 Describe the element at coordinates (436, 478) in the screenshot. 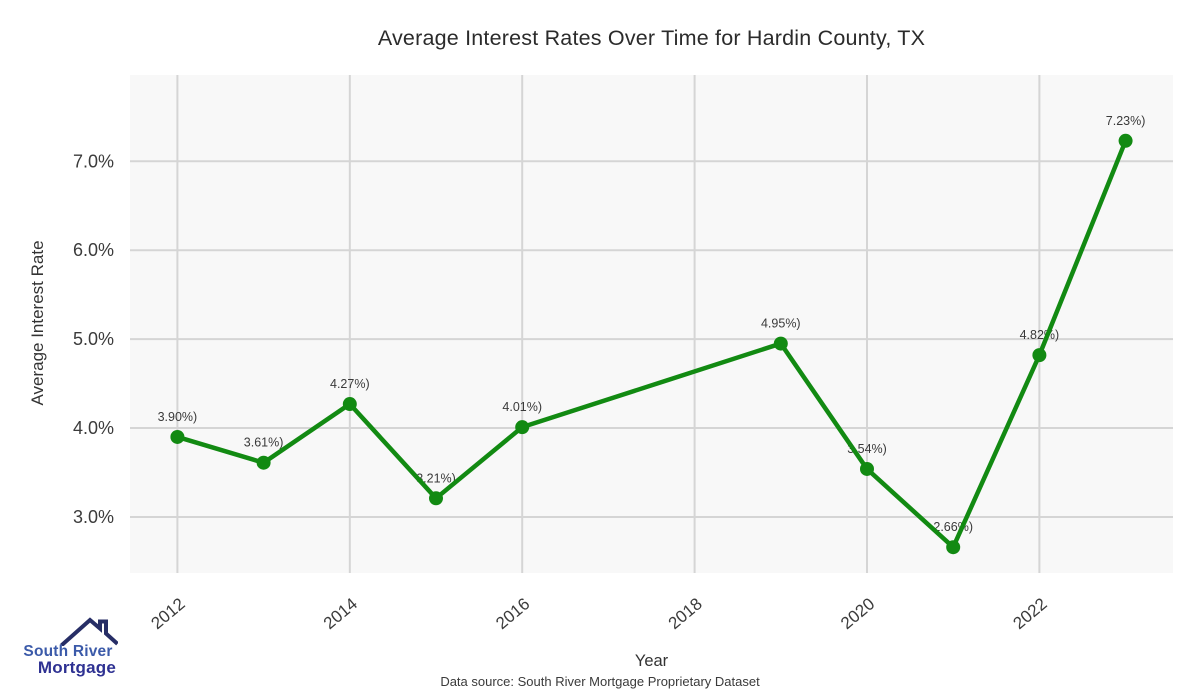

I see `data-point-label: 3.21%)` at that location.